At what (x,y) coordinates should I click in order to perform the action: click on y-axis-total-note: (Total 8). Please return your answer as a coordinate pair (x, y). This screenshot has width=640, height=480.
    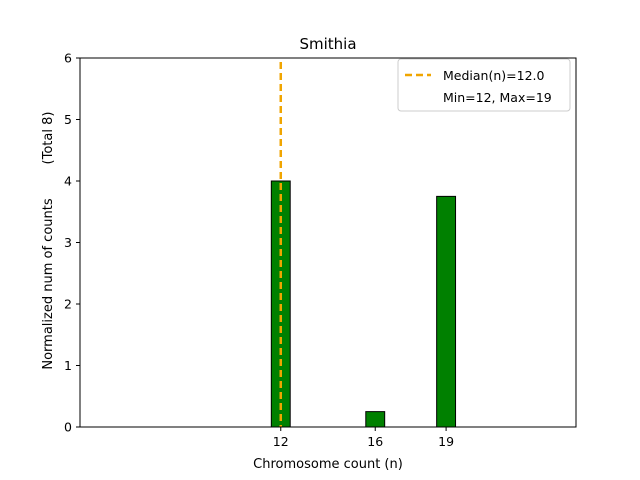
    Looking at the image, I should click on (48, 138).